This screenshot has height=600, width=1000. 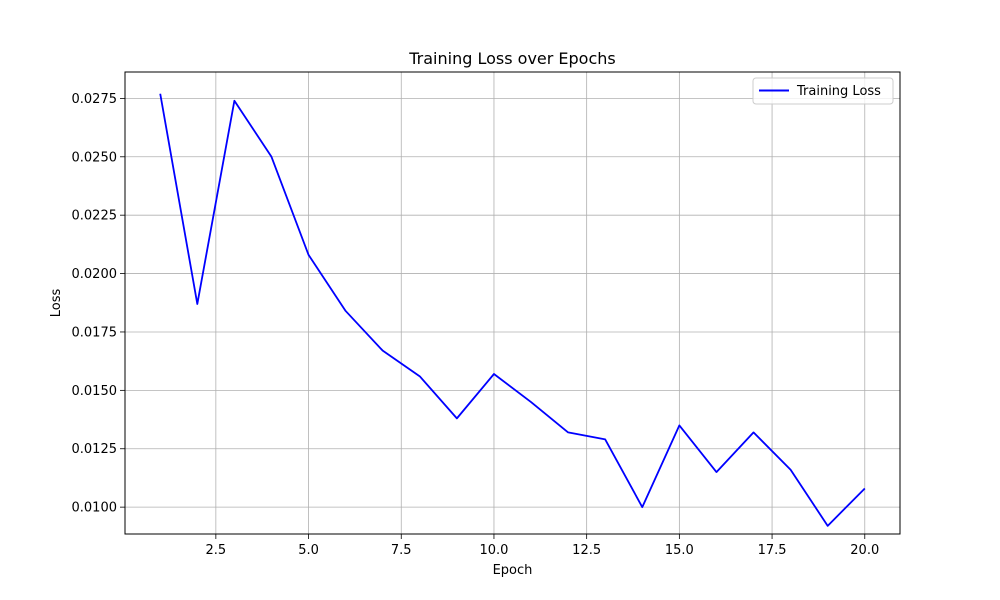 What do you see at coordinates (586, 550) in the screenshot?
I see `x-tick-label: 12.5` at bounding box center [586, 550].